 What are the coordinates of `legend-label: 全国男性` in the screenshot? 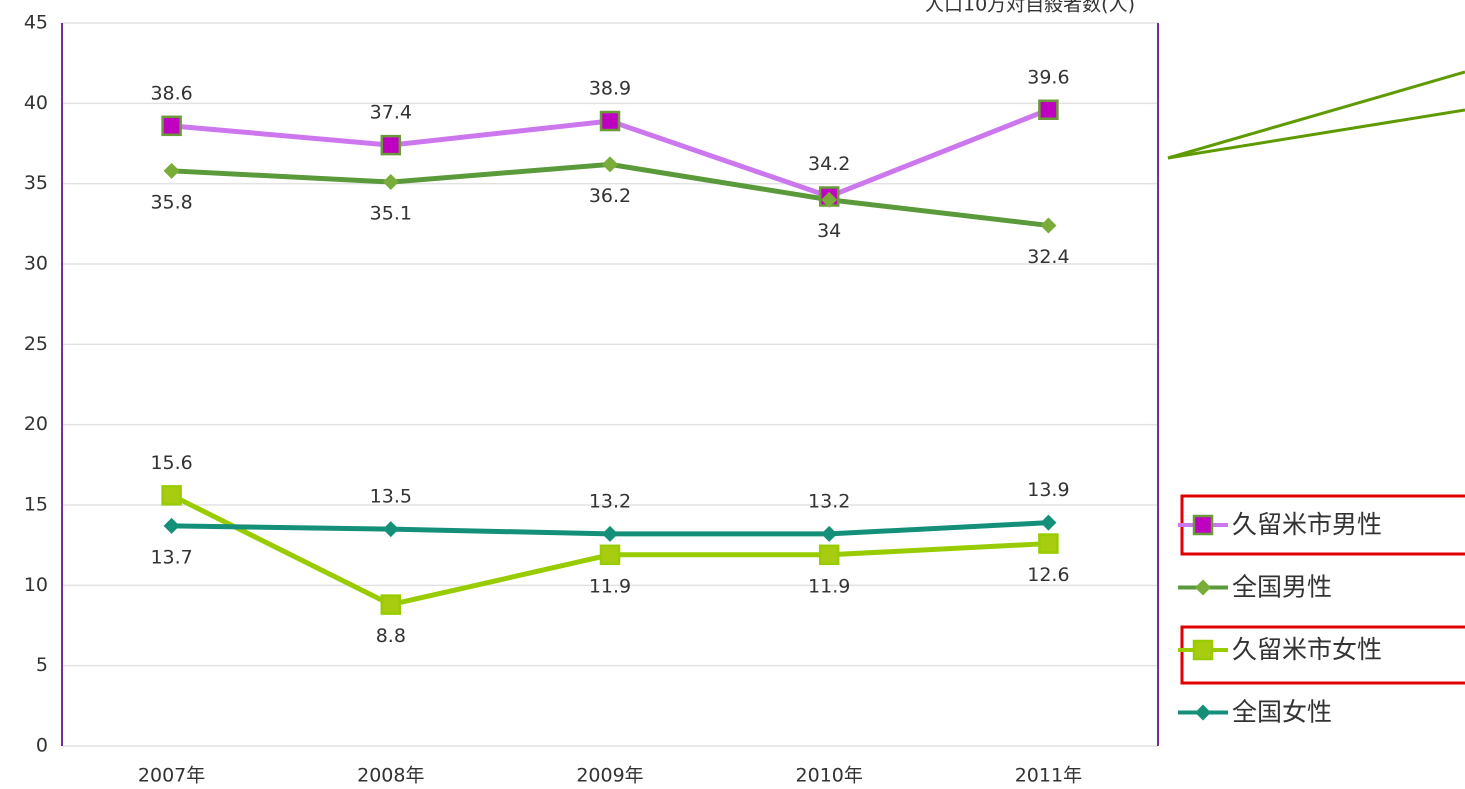 It's located at (1282, 587).